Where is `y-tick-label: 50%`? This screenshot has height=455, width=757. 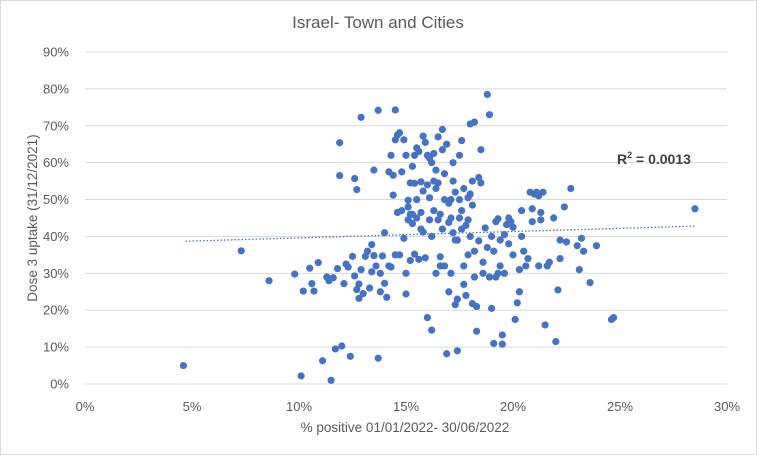
y-tick-label: 50% is located at coordinates (56, 199).